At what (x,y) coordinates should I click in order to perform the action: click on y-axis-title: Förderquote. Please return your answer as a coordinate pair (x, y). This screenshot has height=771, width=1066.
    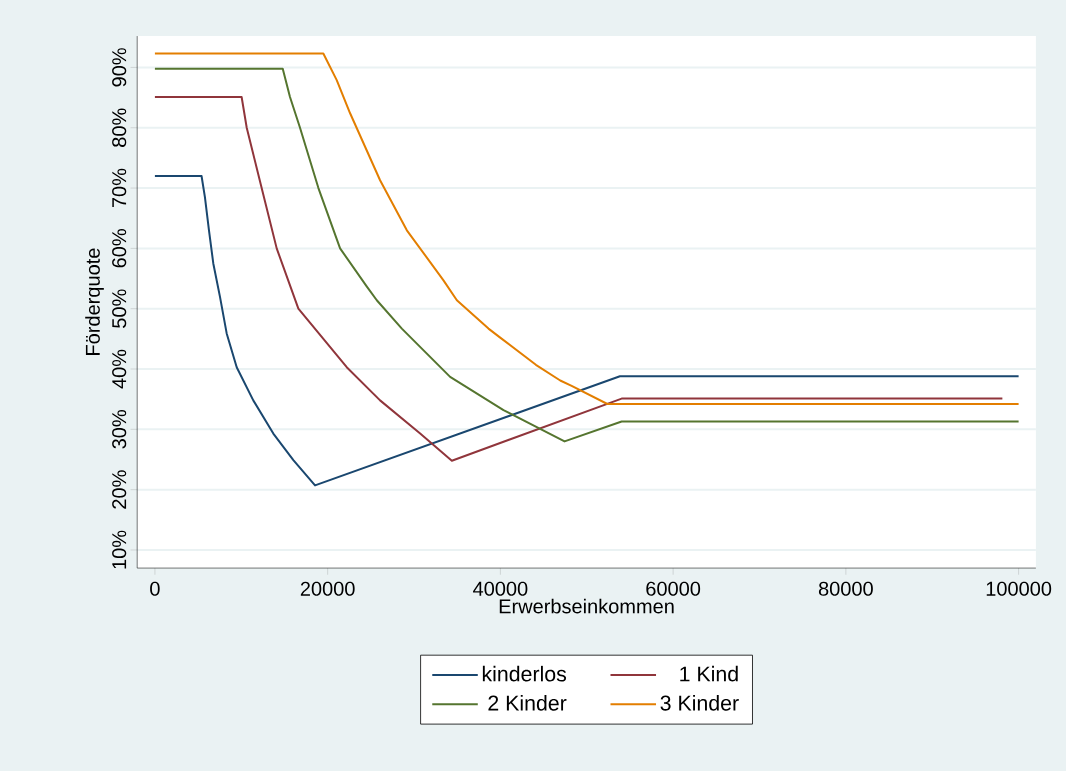
    Looking at the image, I should click on (94, 301).